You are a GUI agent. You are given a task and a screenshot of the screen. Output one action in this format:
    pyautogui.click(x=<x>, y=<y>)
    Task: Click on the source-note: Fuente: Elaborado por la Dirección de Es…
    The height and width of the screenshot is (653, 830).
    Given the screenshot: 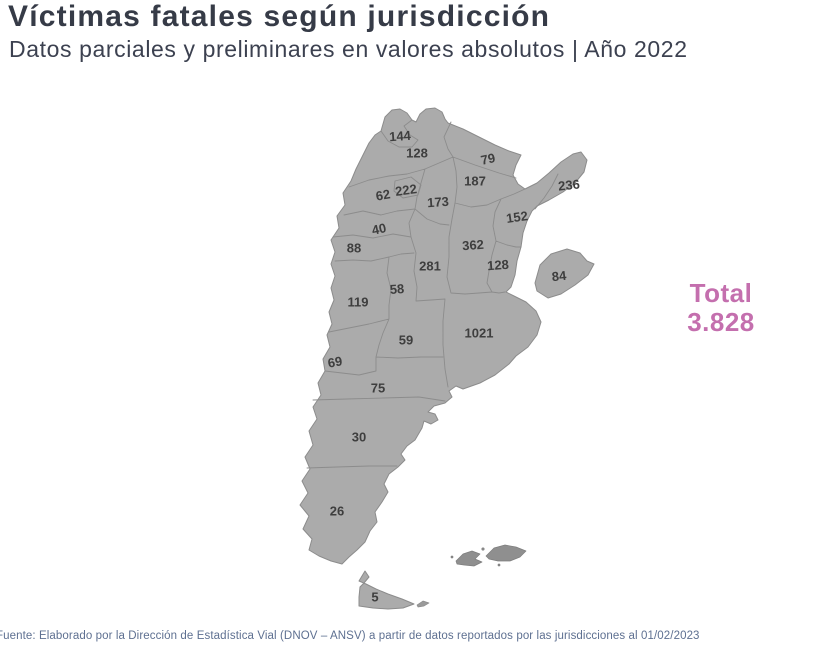 What is the action you would take?
    pyautogui.click(x=350, y=636)
    